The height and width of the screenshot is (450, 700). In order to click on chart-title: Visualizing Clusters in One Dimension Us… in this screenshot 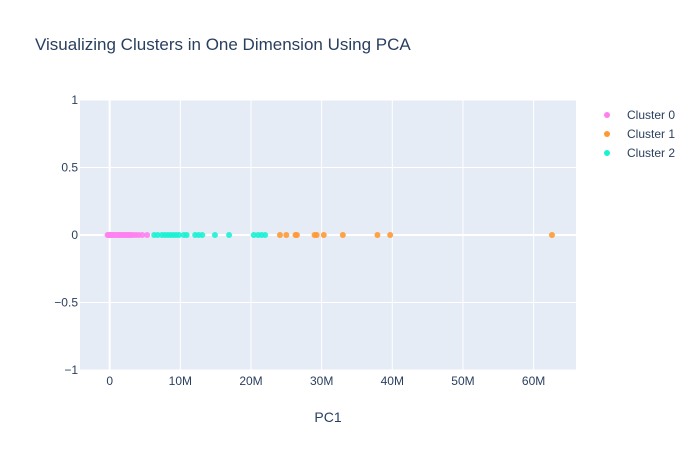, I will do `click(223, 44)`.